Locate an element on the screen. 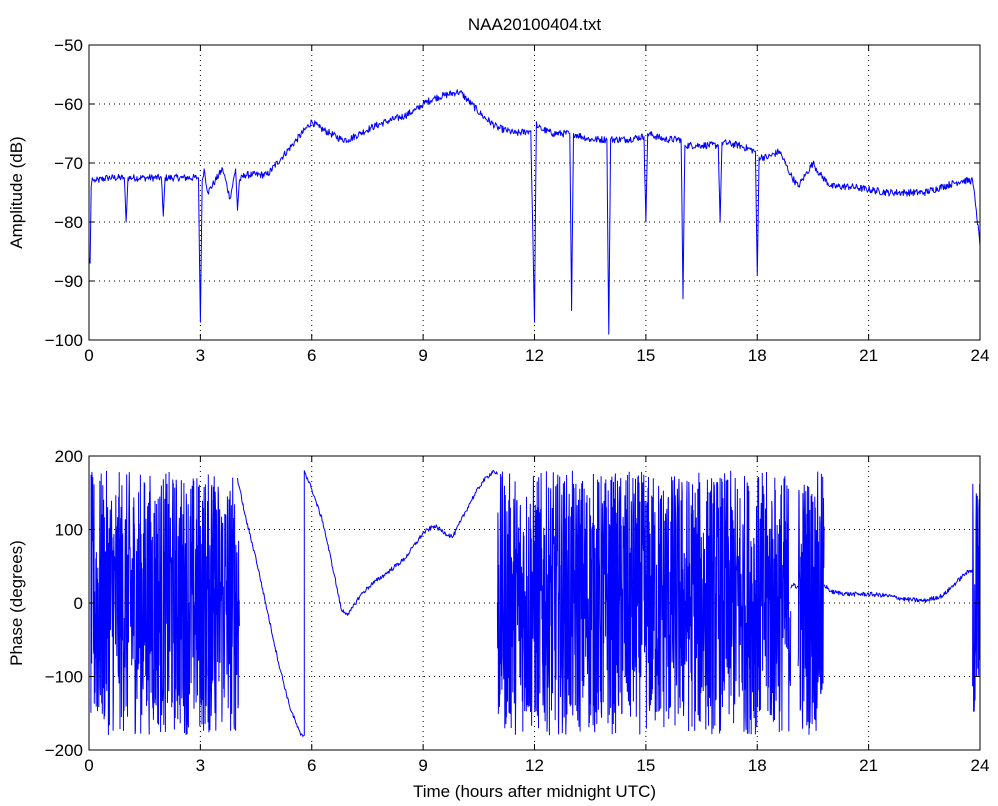 The height and width of the screenshot is (806, 998). time-x-axis-label: Time (hours after midnight UTC) is located at coordinates (534, 791).